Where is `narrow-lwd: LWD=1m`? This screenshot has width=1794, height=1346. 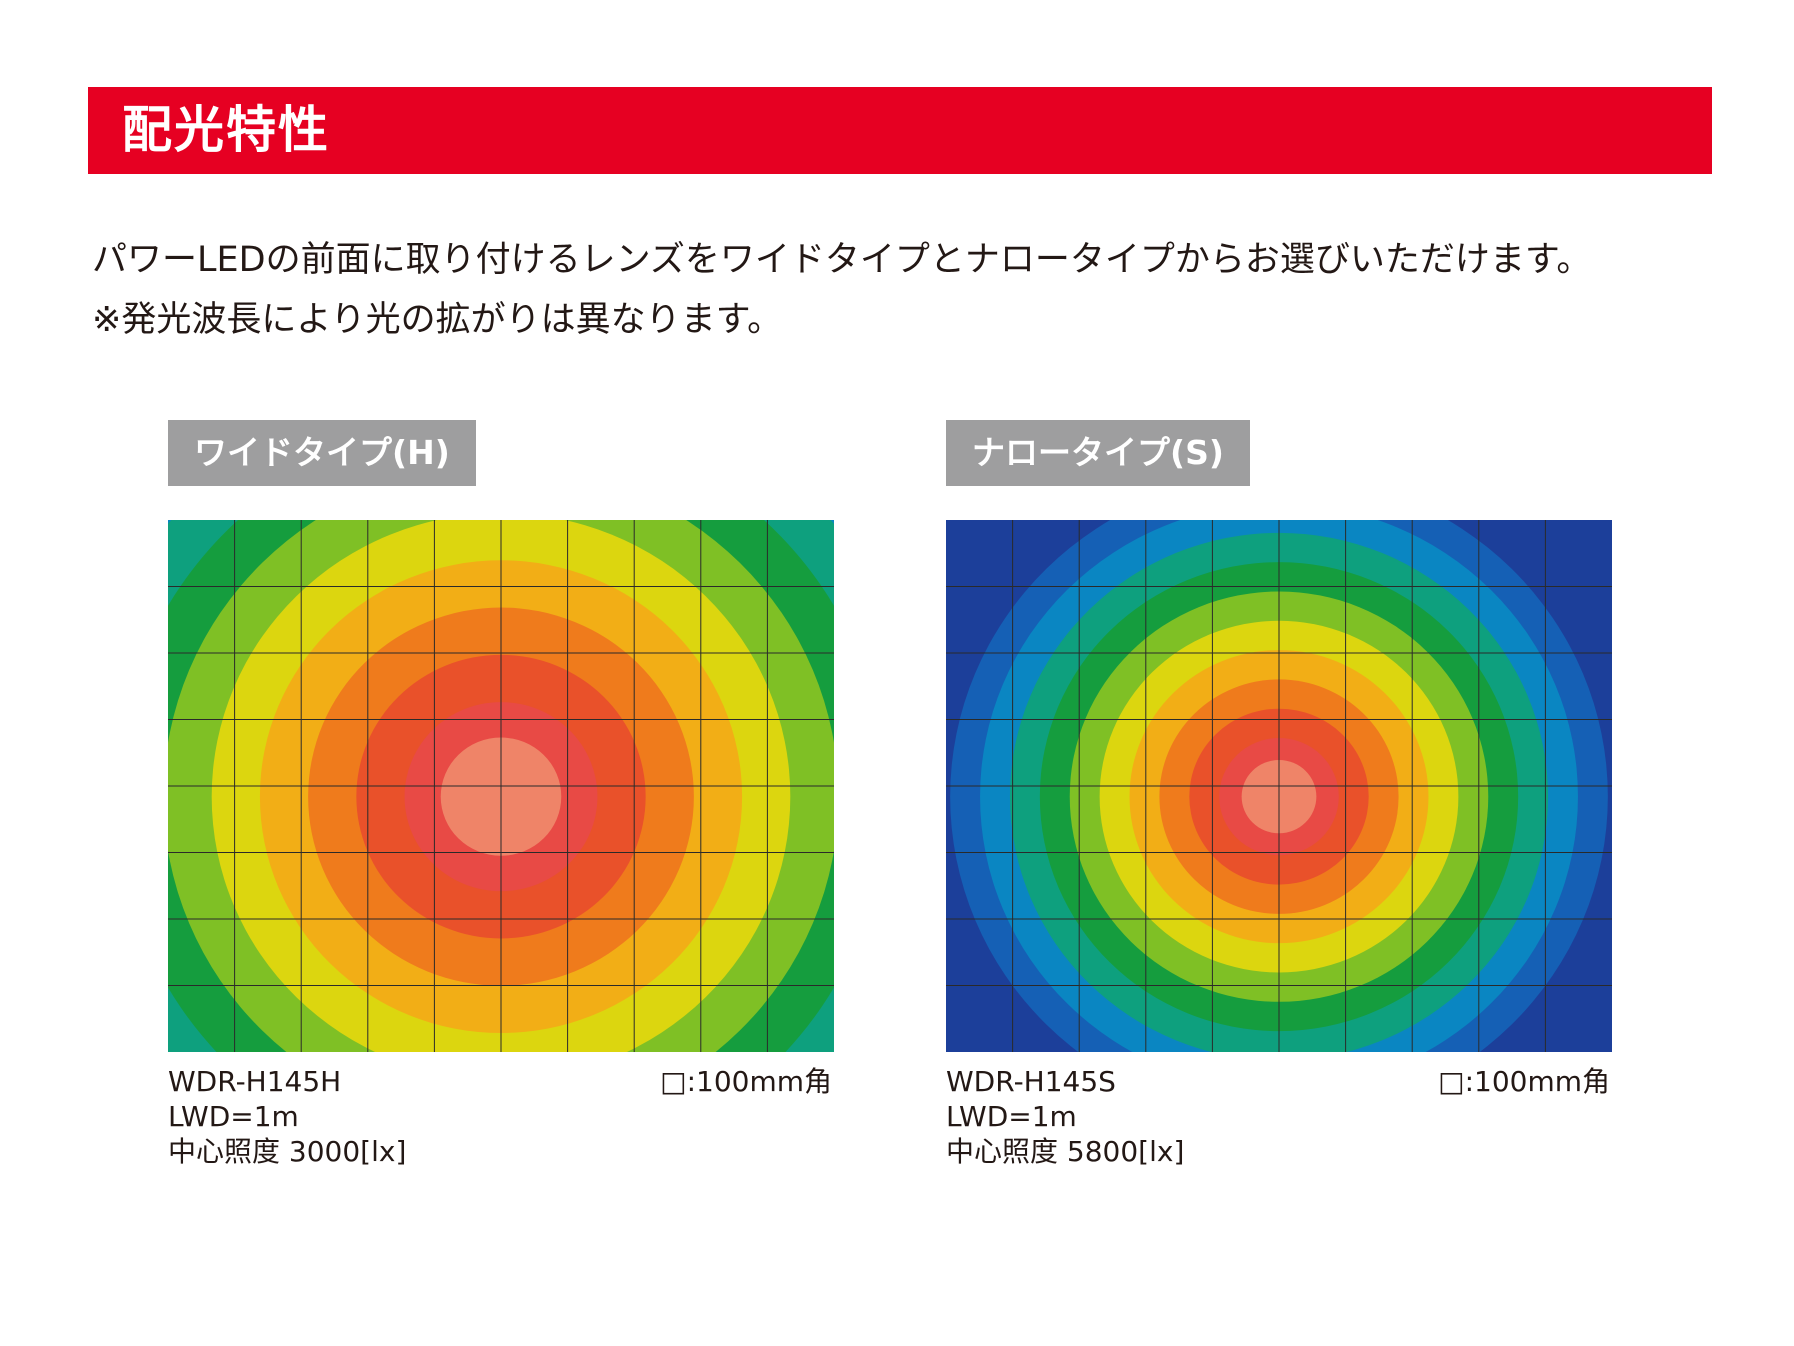 narrow-lwd: LWD=1m is located at coordinates (1011, 1116).